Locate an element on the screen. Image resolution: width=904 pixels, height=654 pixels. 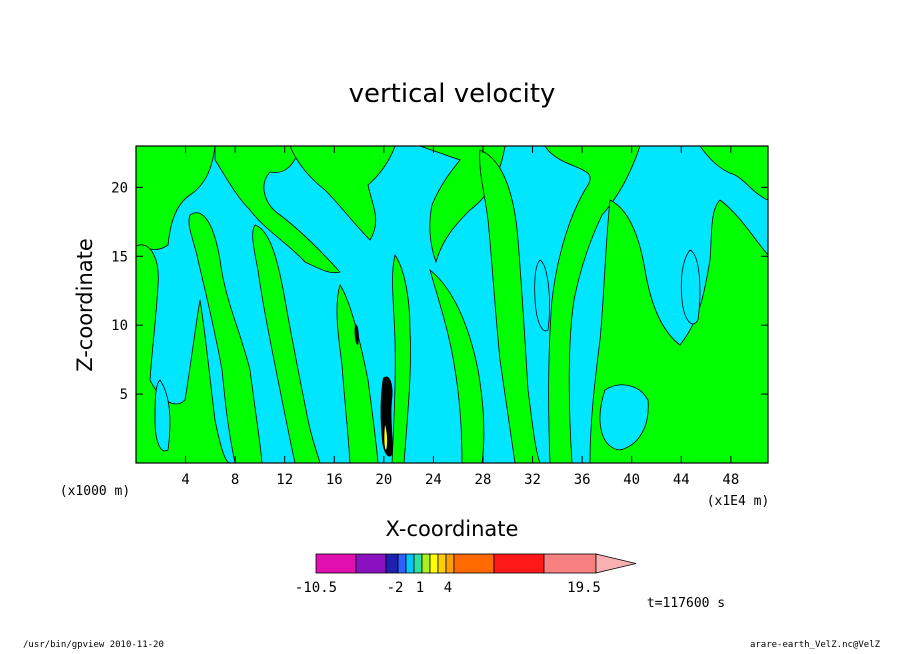
updraft-core-upper is located at coordinates (356, 334).